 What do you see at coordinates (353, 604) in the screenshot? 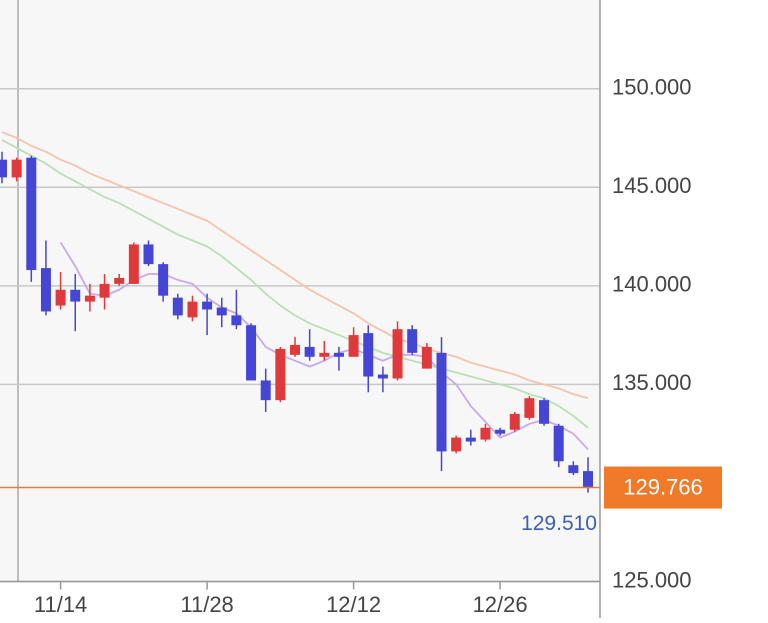
I see `x-tick-label: 12/12` at bounding box center [353, 604].